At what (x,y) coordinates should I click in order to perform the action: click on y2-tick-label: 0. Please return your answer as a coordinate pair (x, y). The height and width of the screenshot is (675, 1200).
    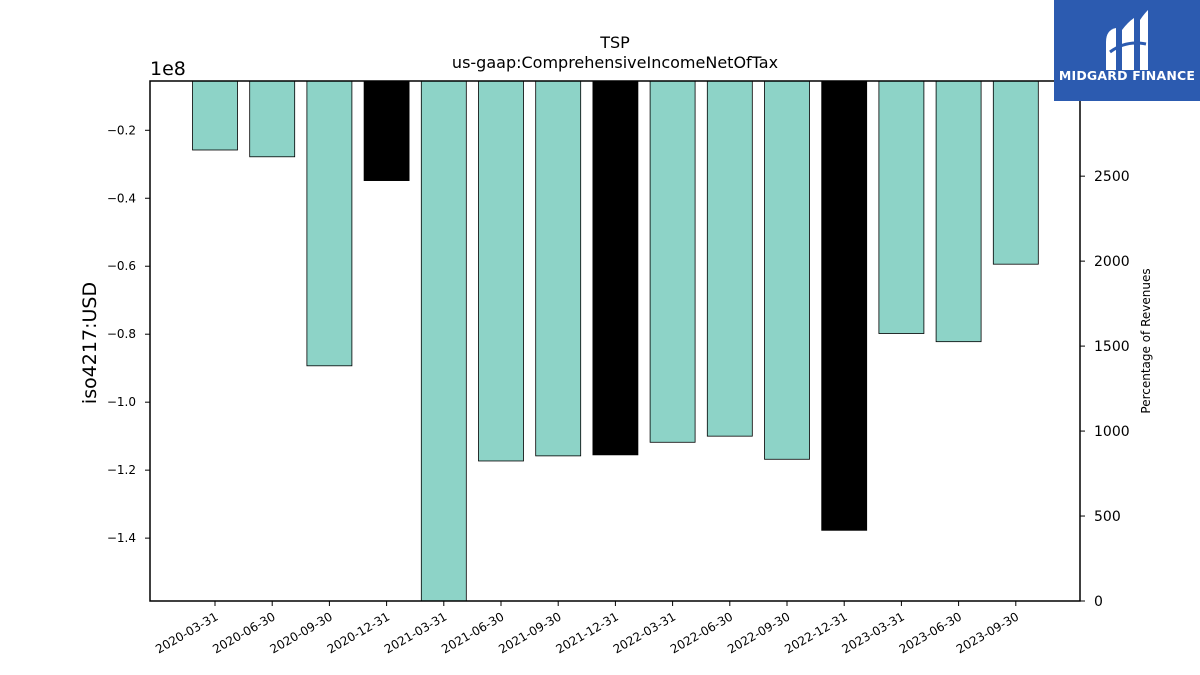
    Looking at the image, I should click on (1098, 602).